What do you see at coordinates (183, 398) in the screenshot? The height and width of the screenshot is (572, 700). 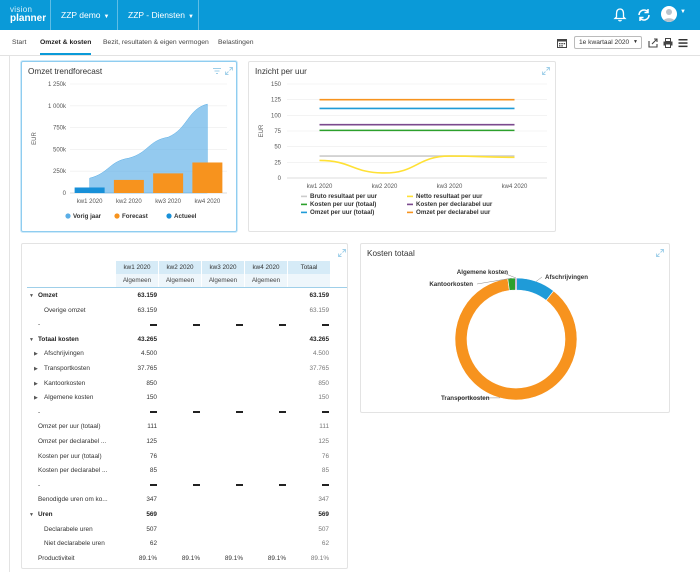 I see `table-row: ▶ Algemene kosten 150 150` at bounding box center [183, 398].